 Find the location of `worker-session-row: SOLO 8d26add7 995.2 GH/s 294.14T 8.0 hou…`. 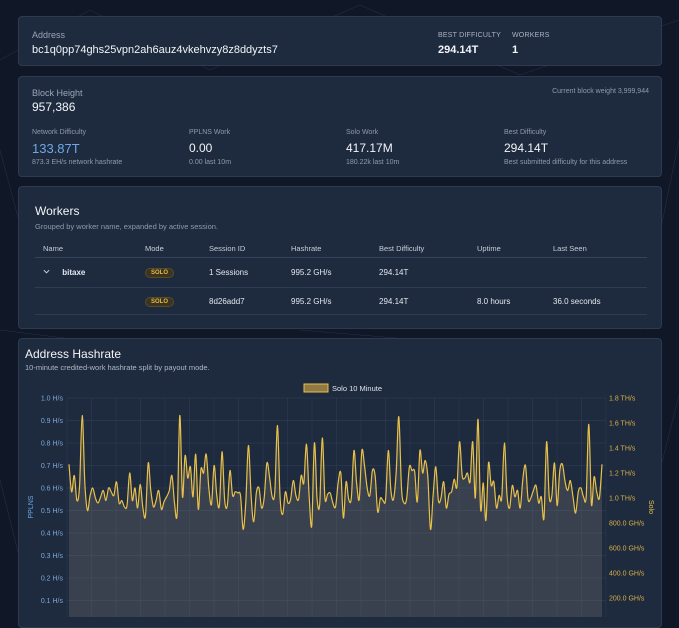

worker-session-row: SOLO 8d26add7 995.2 GH/s 294.14T 8.0 hou… is located at coordinates (341, 301).